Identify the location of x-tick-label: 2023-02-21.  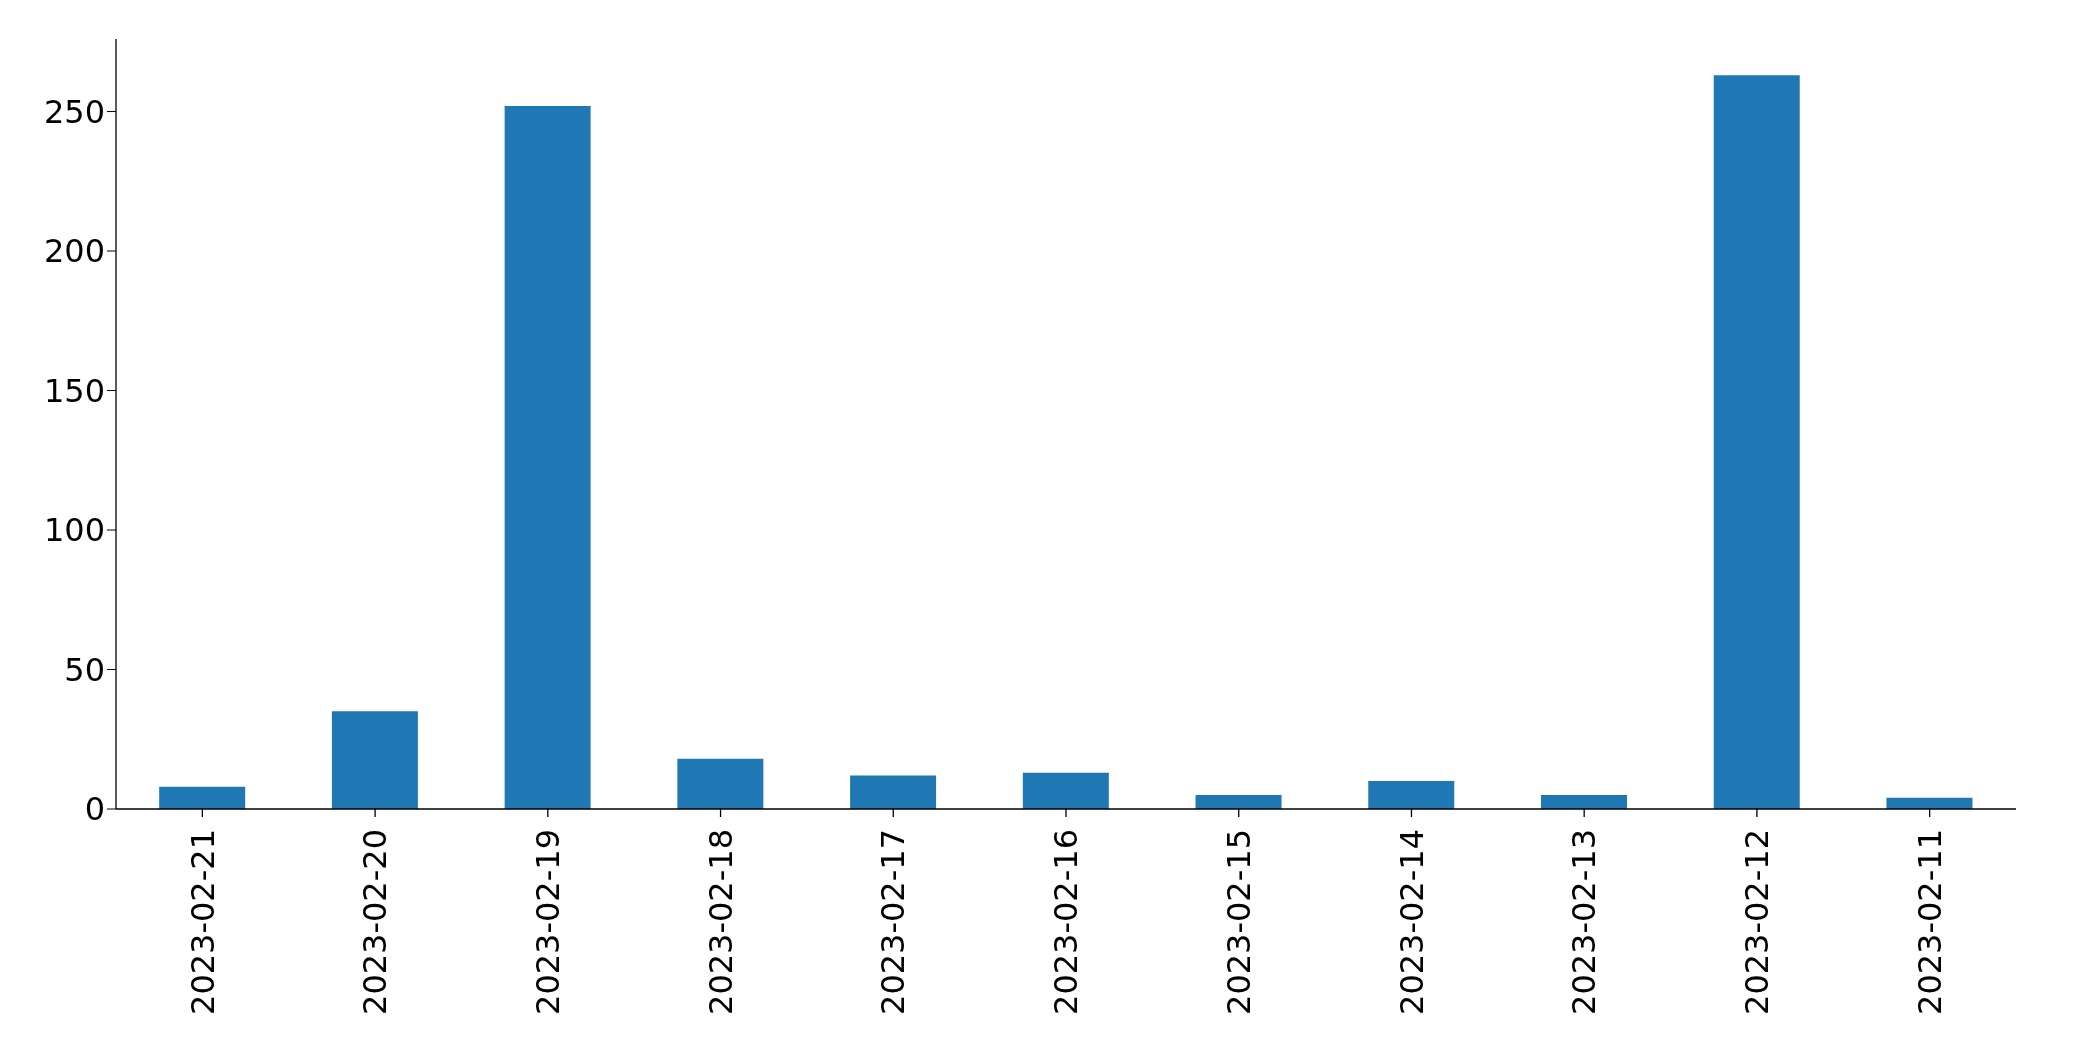
(202, 922).